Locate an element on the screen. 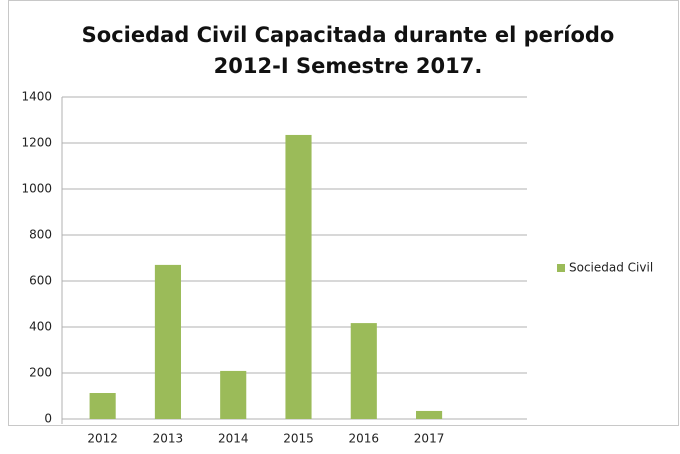  x-tick-label: 2013 is located at coordinates (168, 439).